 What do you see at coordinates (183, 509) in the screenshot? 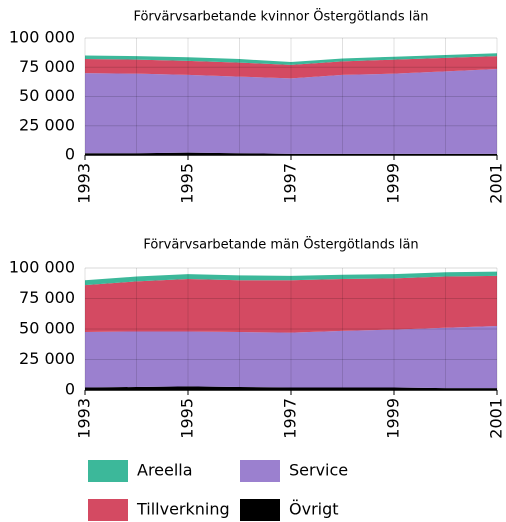
I see `legend-label: Tillverkning` at bounding box center [183, 509].